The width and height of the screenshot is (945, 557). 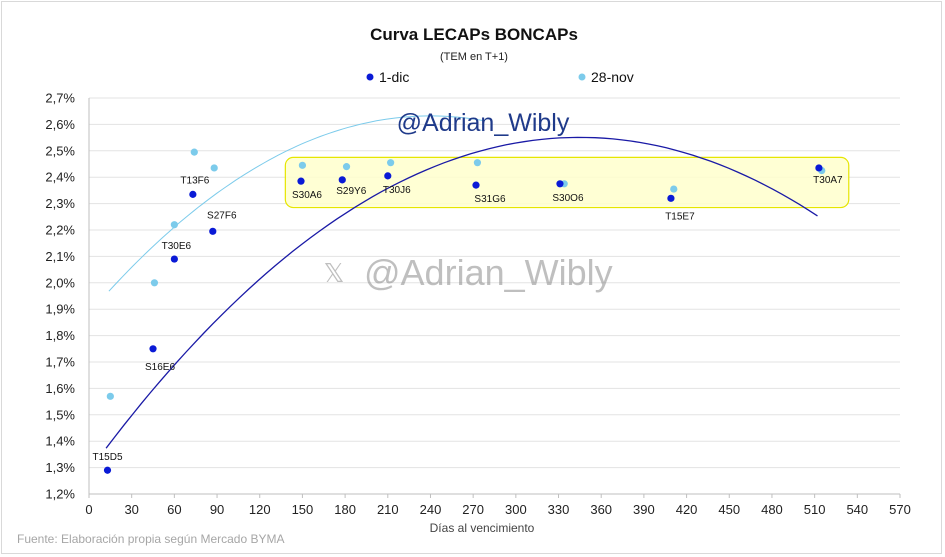 What do you see at coordinates (60, 362) in the screenshot?
I see `y-tick-1-7: 1,7%` at bounding box center [60, 362].